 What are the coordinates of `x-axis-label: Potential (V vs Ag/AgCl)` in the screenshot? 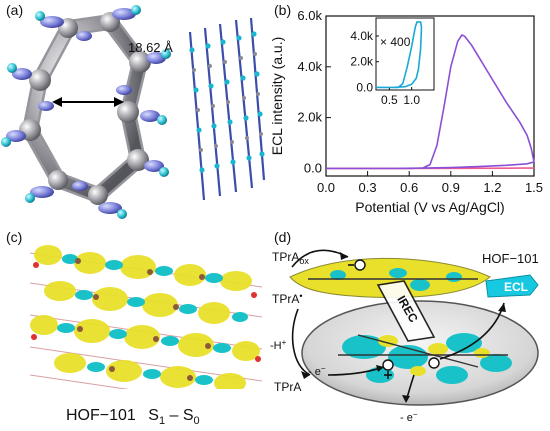 It's located at (429, 207).